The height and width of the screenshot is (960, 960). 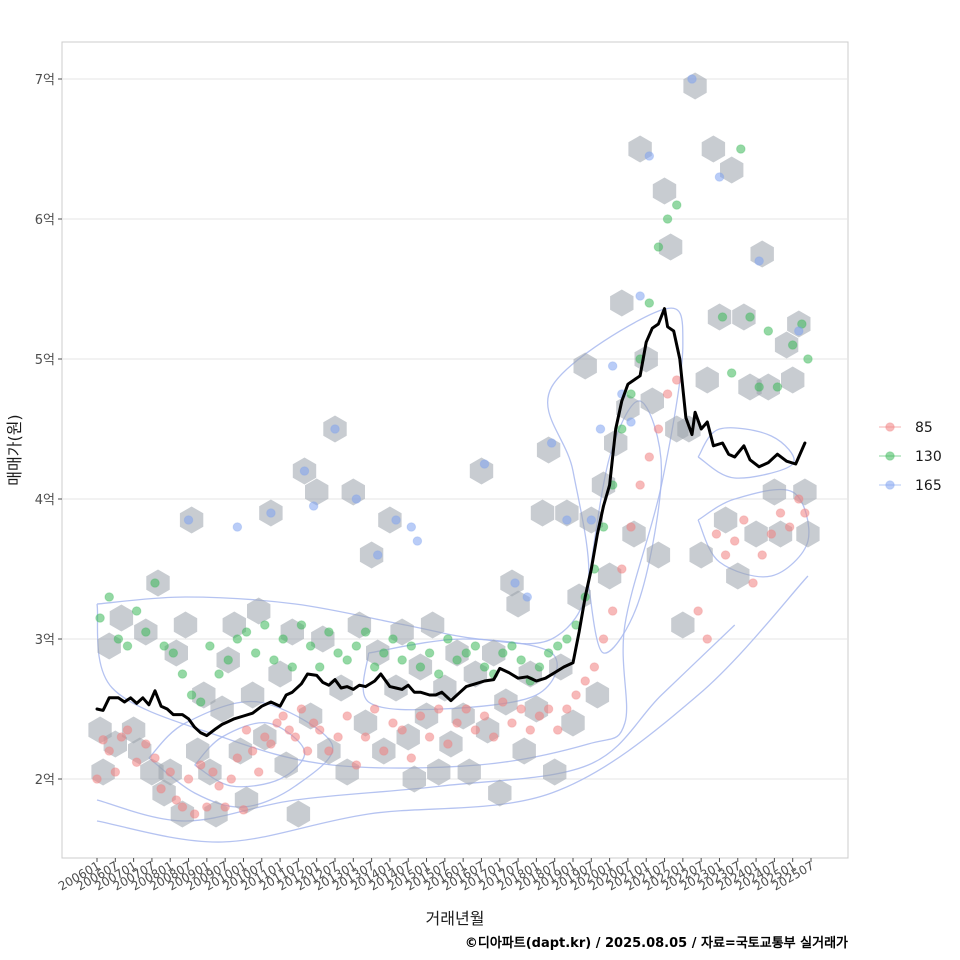 I want to click on y-axis: 2억 3억 4억 5억 6억 7억, so click(x=48, y=430).